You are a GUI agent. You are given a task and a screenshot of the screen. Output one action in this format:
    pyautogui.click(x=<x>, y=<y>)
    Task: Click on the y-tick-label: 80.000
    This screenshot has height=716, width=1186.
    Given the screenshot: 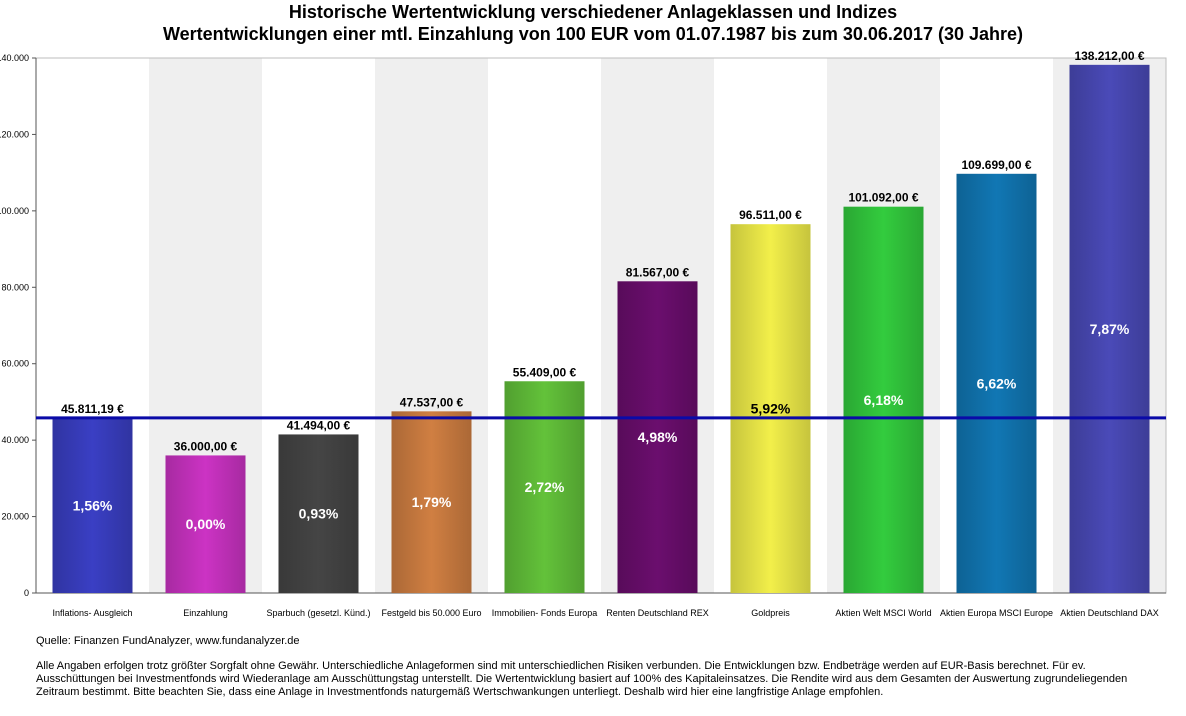 What is the action you would take?
    pyautogui.click(x=15, y=287)
    